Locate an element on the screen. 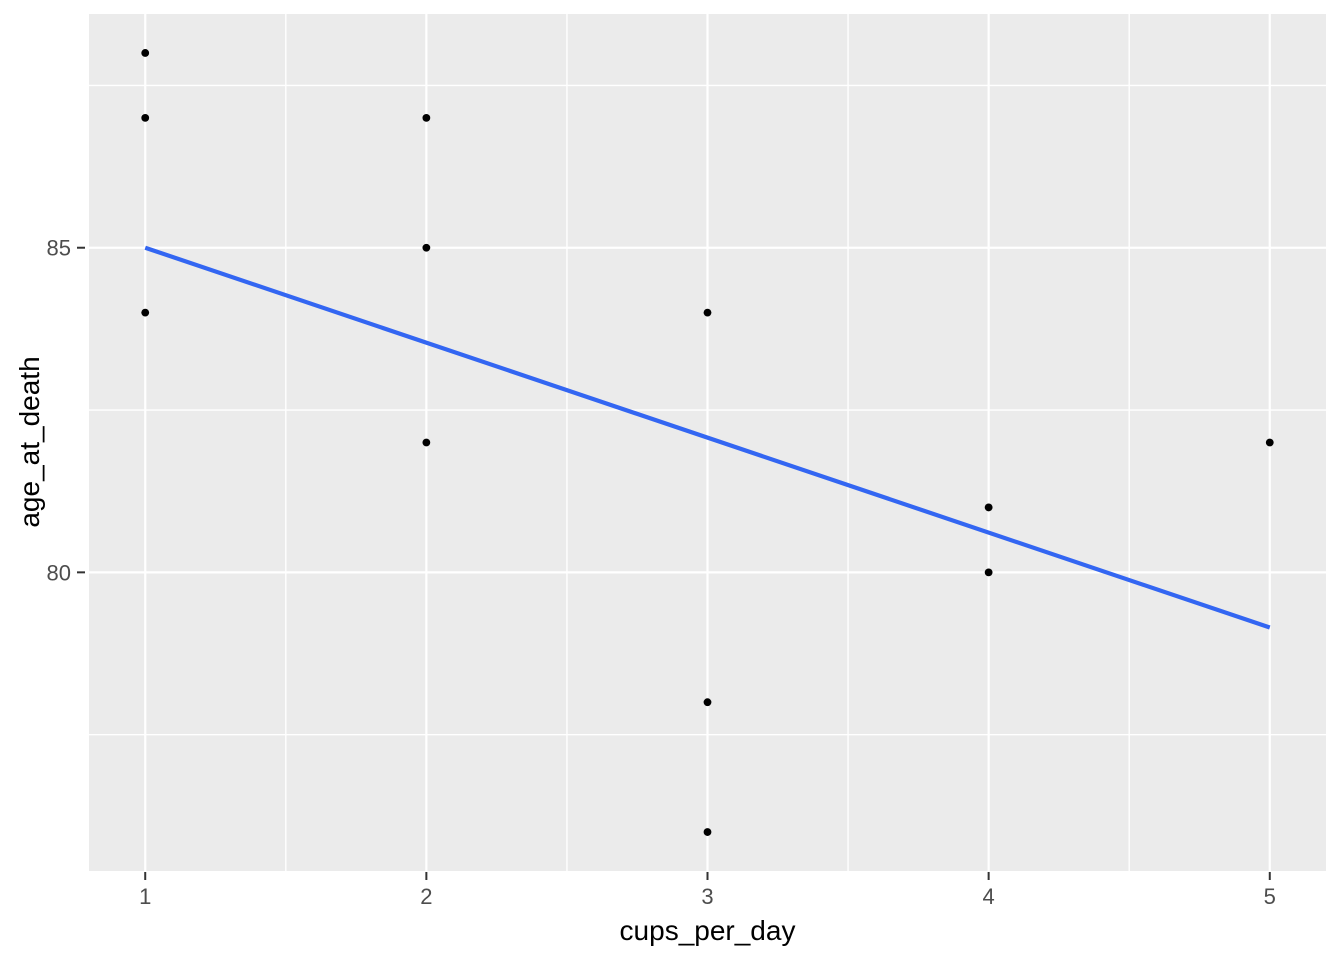  x-axis-tick-label: 3 is located at coordinates (707, 896).